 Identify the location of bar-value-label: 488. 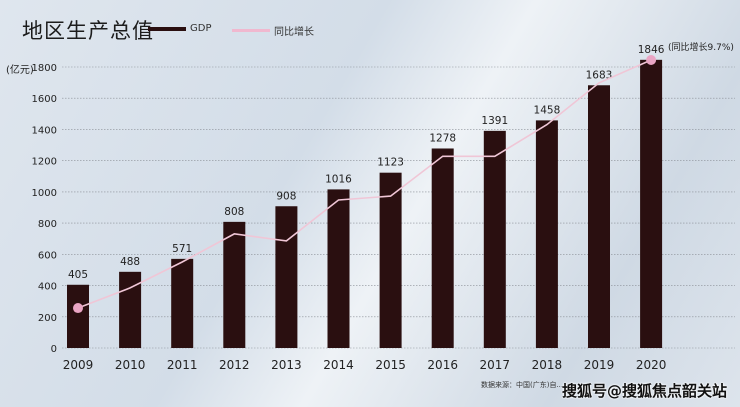
(130, 262).